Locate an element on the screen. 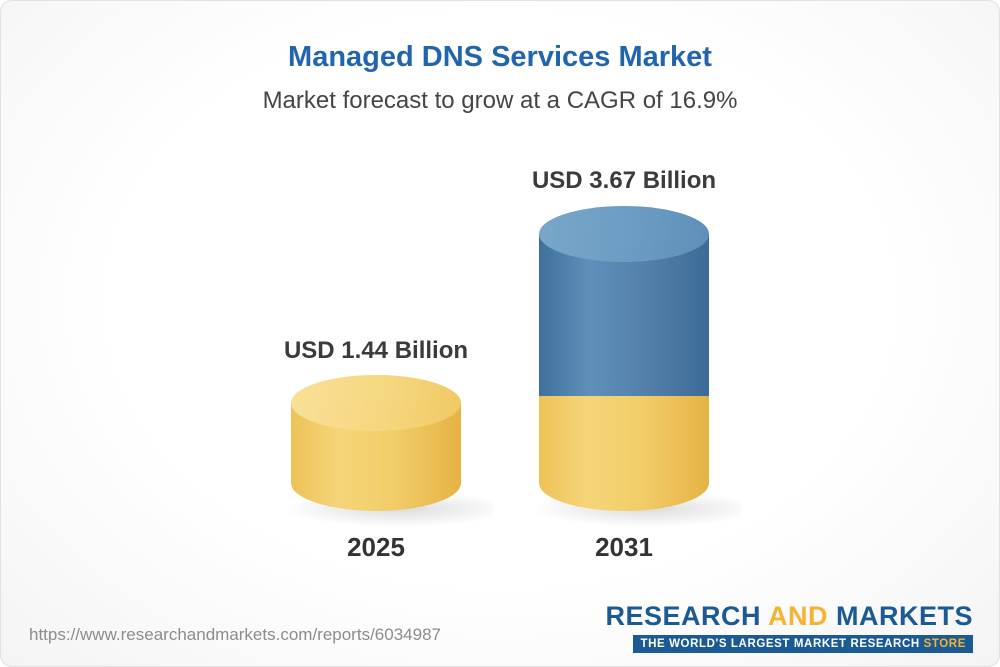  logo-wordmark: RESEARCH AND MARKETS is located at coordinates (789, 616).